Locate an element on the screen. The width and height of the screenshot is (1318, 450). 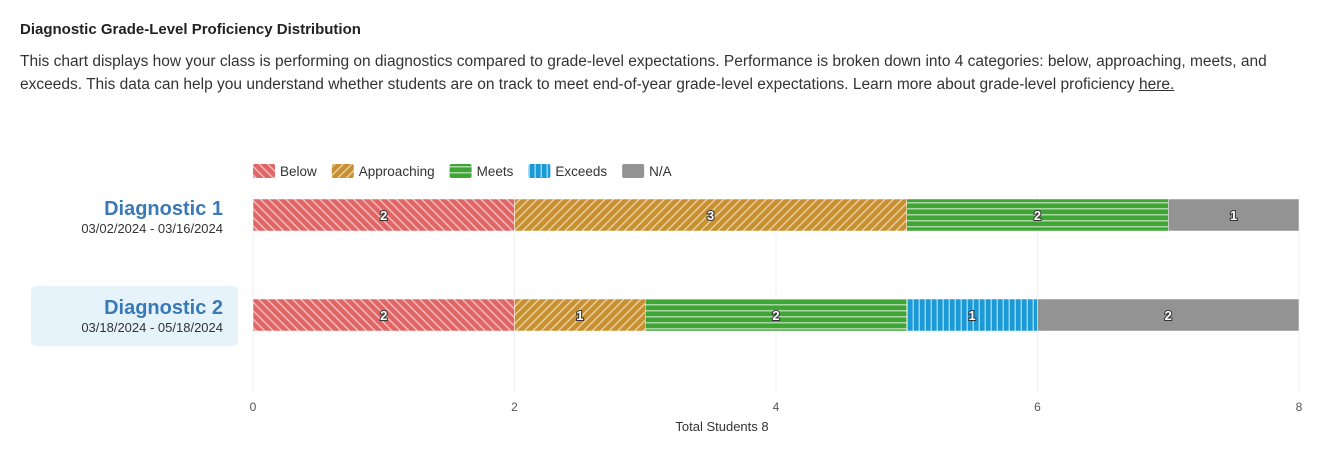
bar-segment-exceeds is located at coordinates (972, 315).